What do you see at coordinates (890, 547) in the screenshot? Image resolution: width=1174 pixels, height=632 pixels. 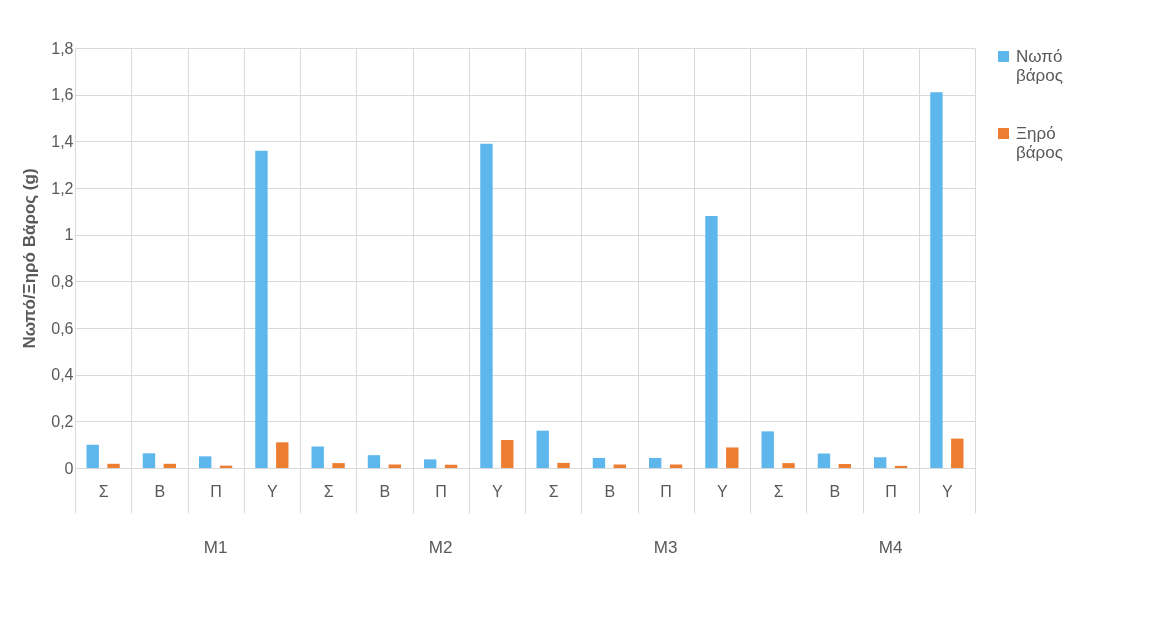 I see `text: M4` at bounding box center [890, 547].